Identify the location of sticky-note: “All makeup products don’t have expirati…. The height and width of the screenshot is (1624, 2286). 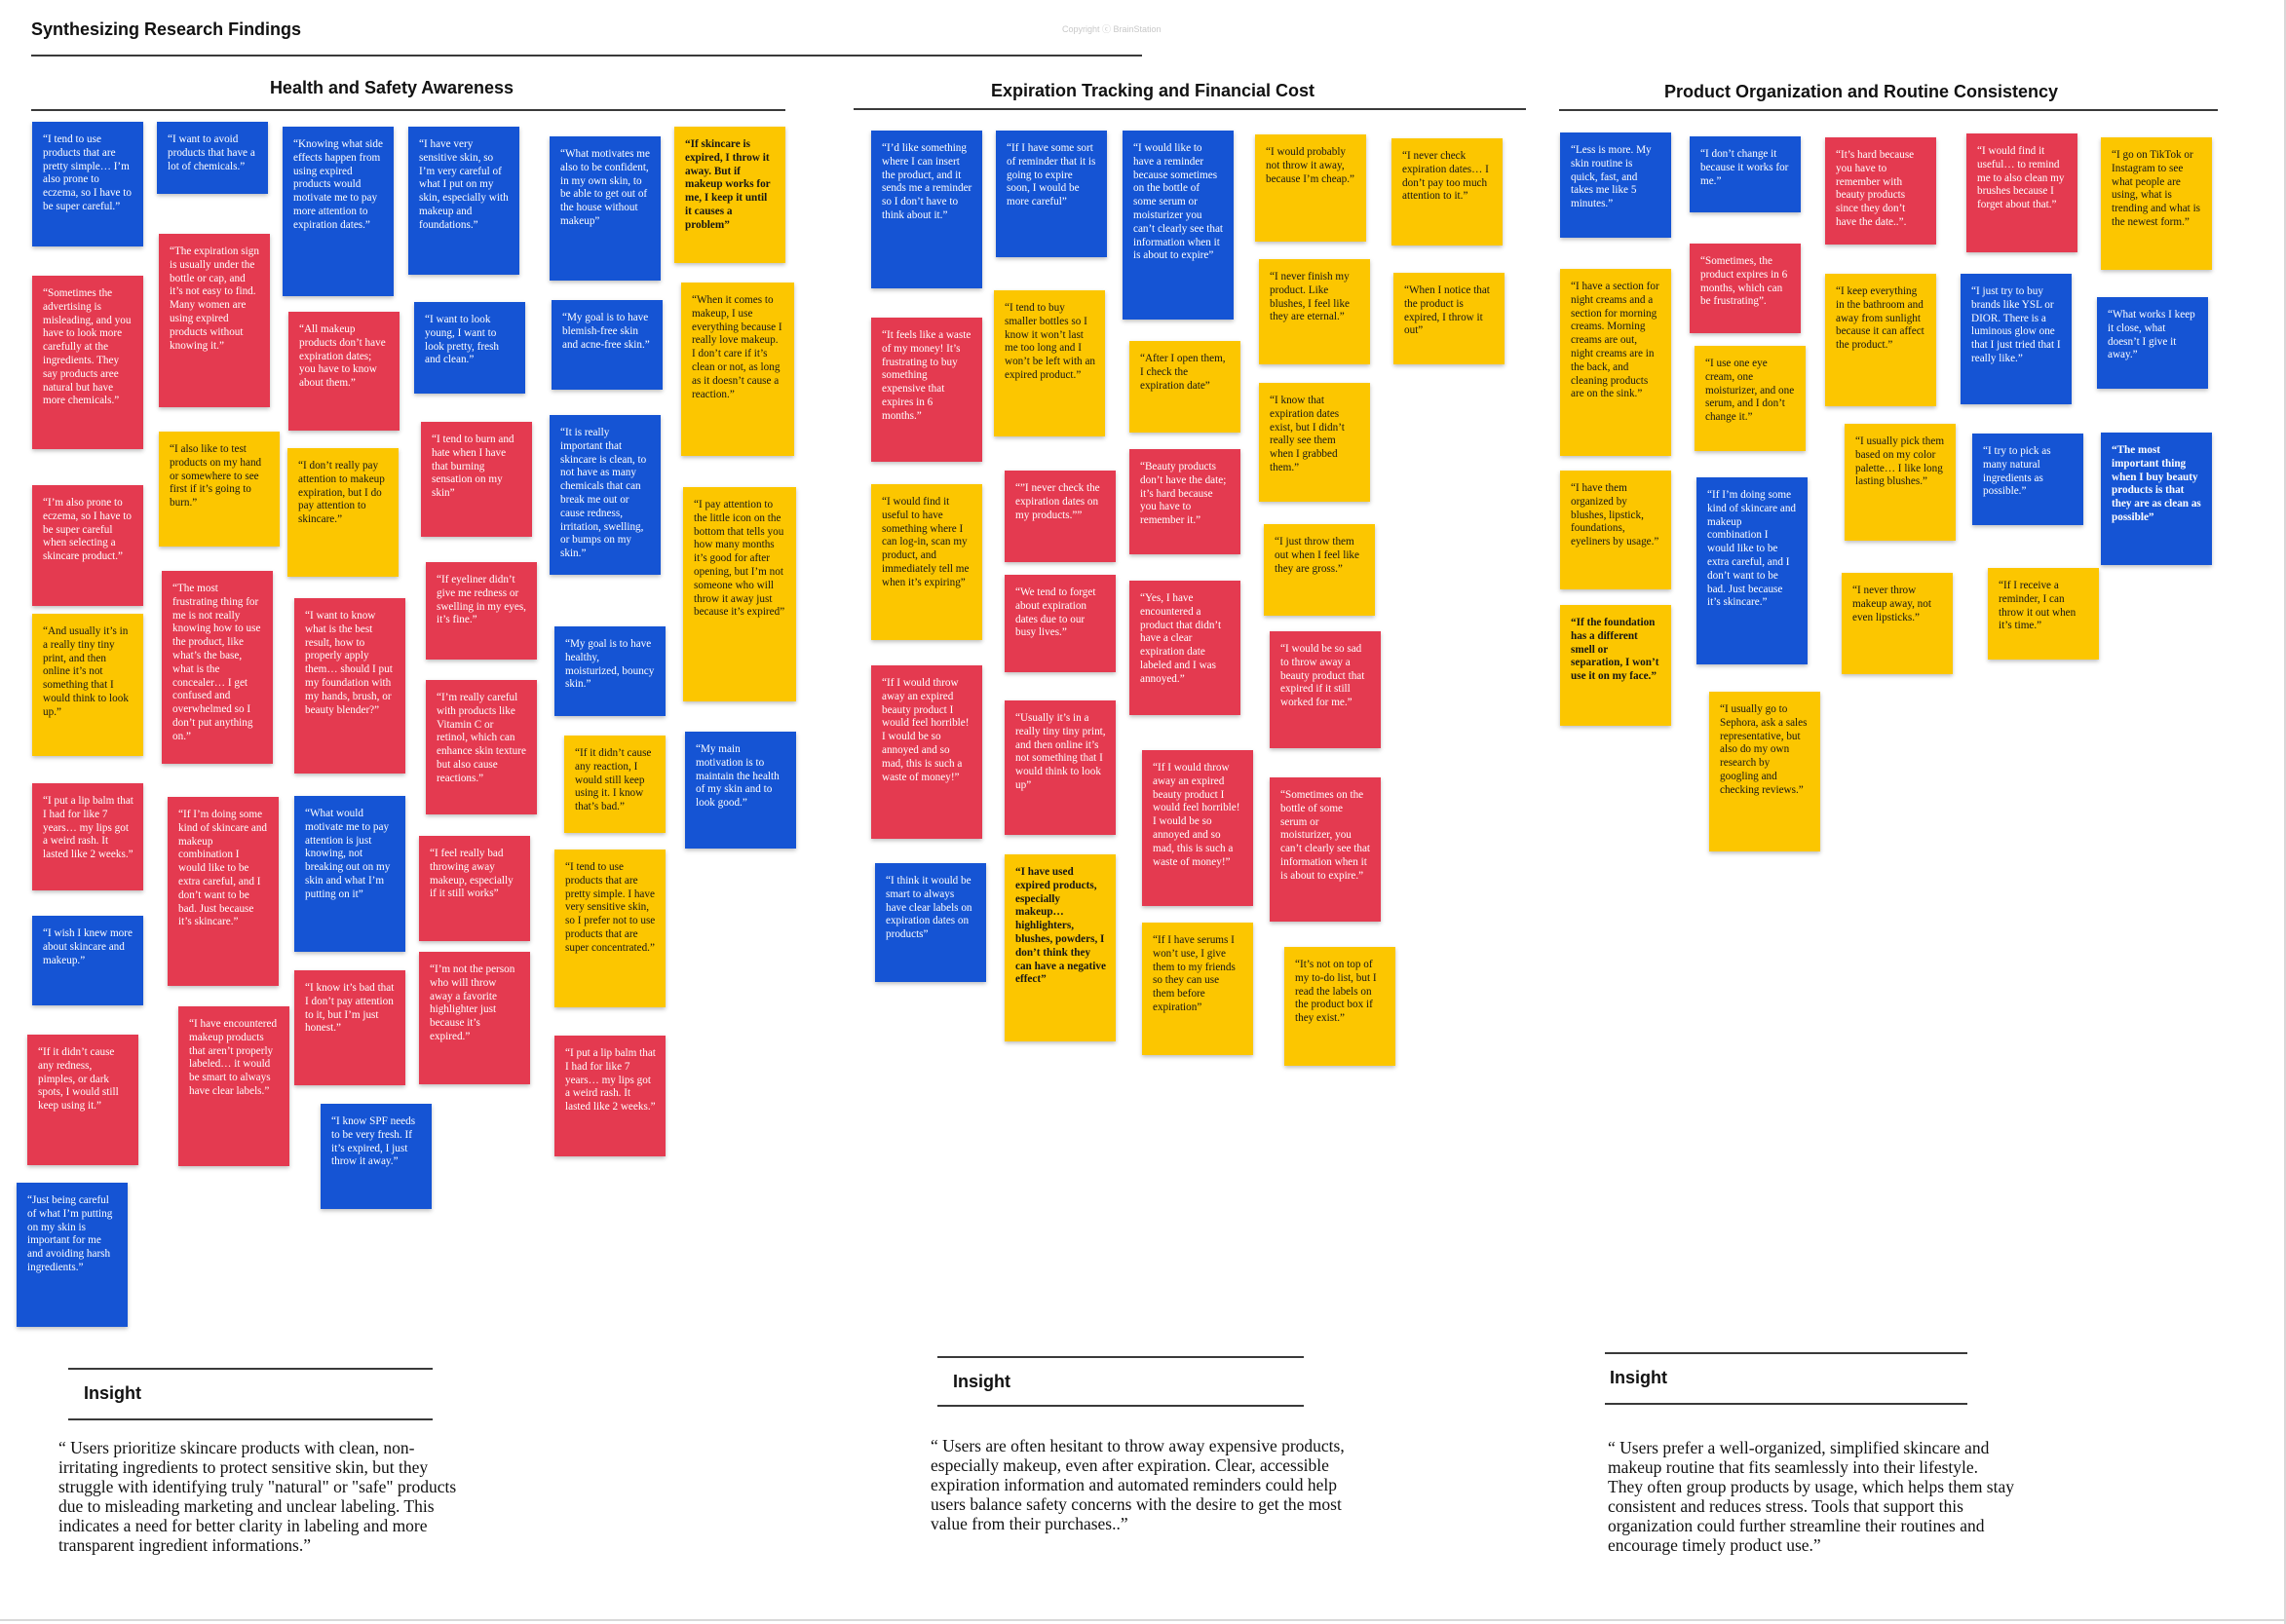
(344, 371).